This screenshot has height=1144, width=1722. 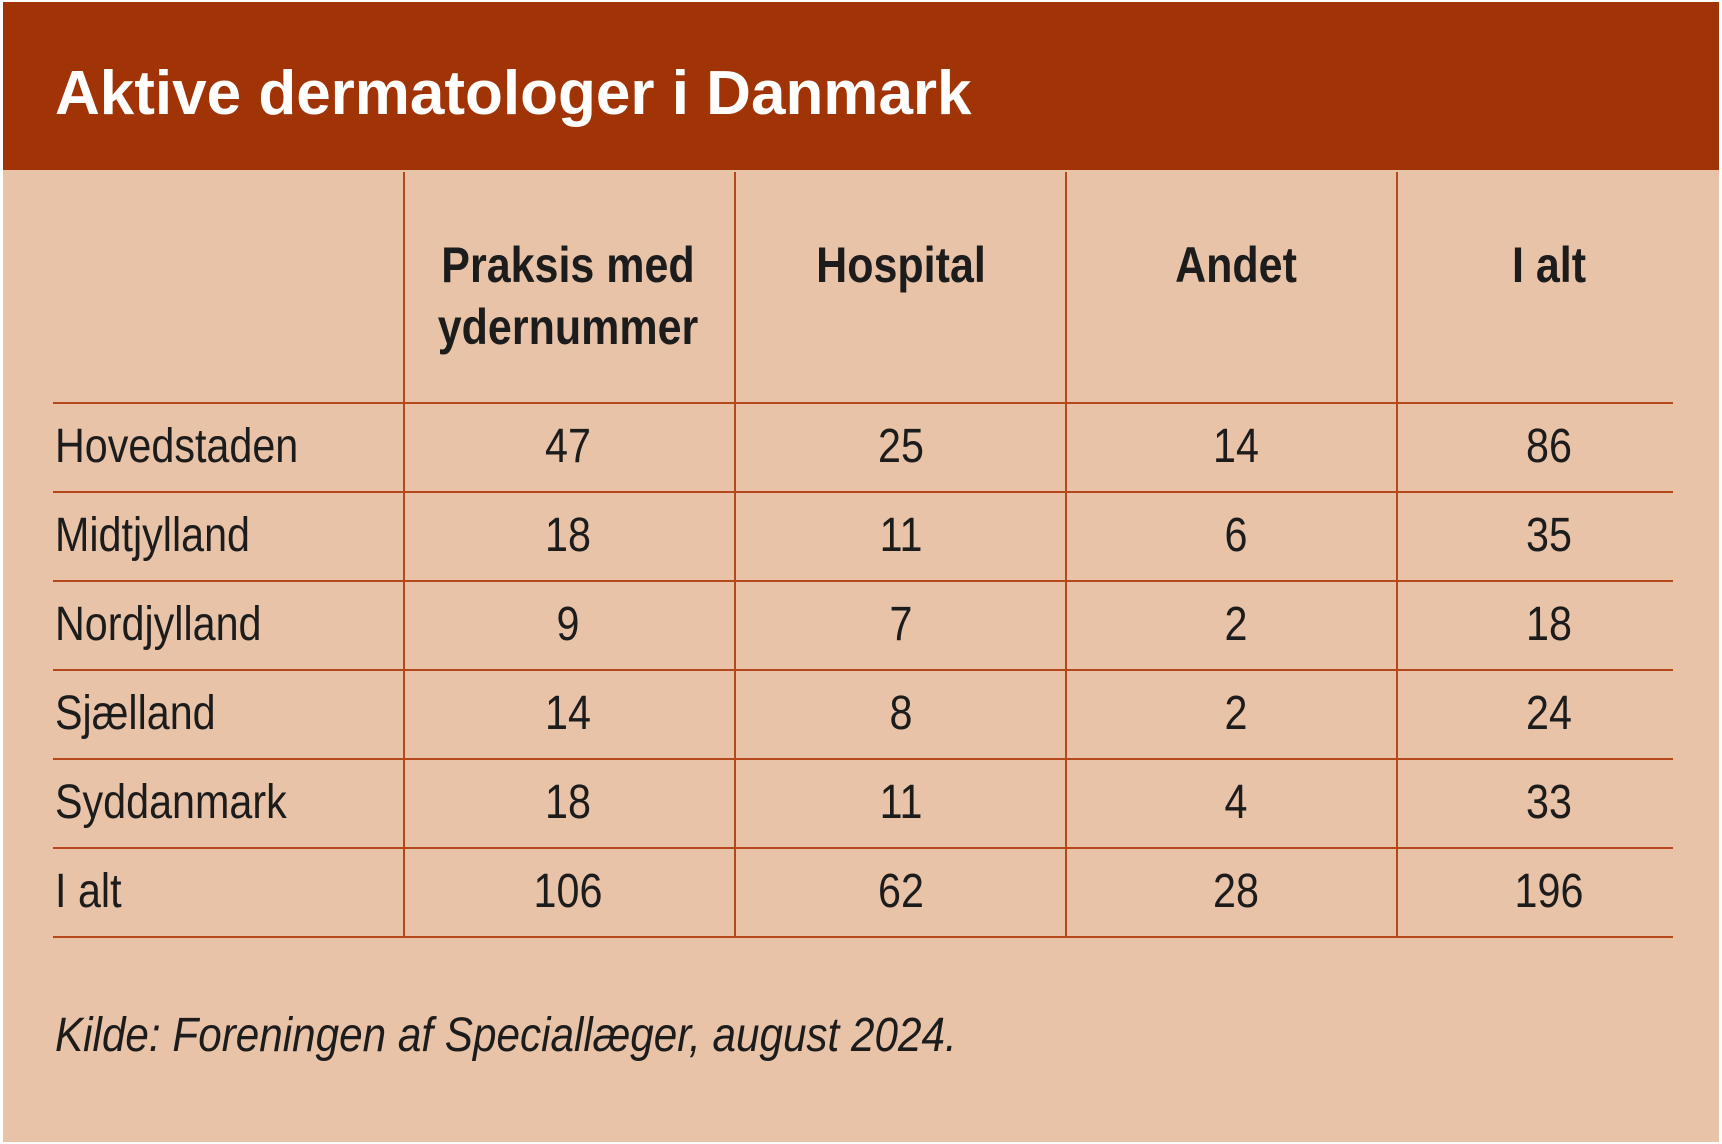 What do you see at coordinates (88, 891) in the screenshot?
I see `row-label: I alt` at bounding box center [88, 891].